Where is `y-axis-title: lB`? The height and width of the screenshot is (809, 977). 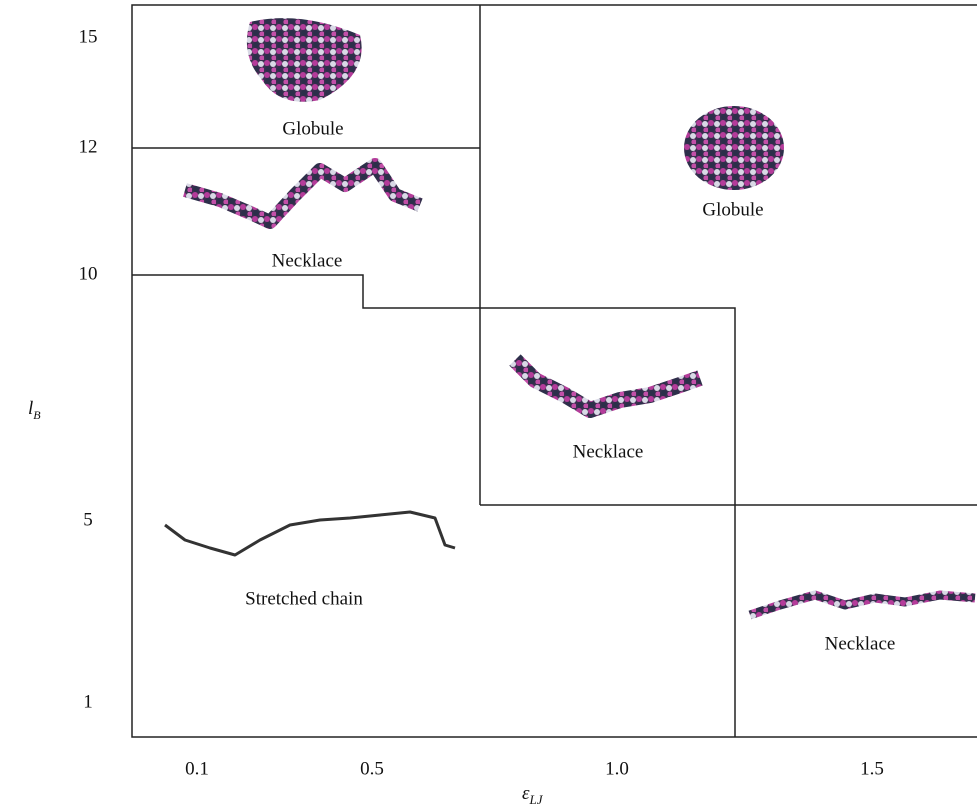 y-axis-title: lB is located at coordinates (34, 409).